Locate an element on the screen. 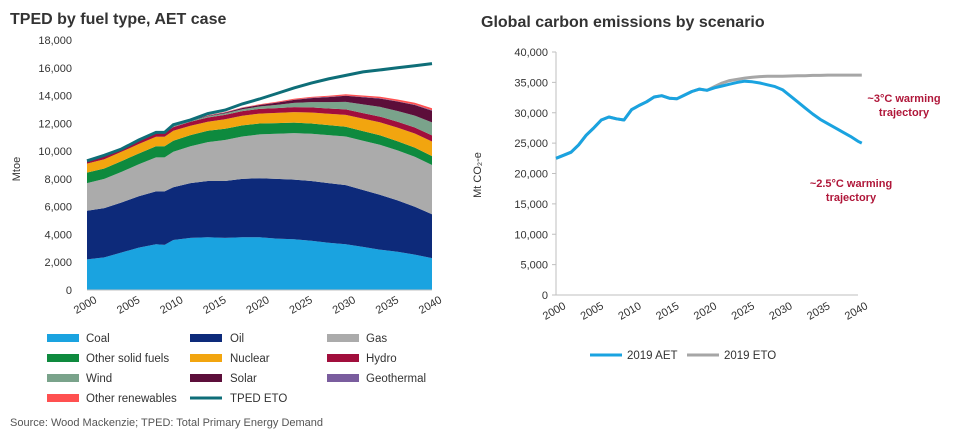  area-hydro is located at coordinates (259, 135).